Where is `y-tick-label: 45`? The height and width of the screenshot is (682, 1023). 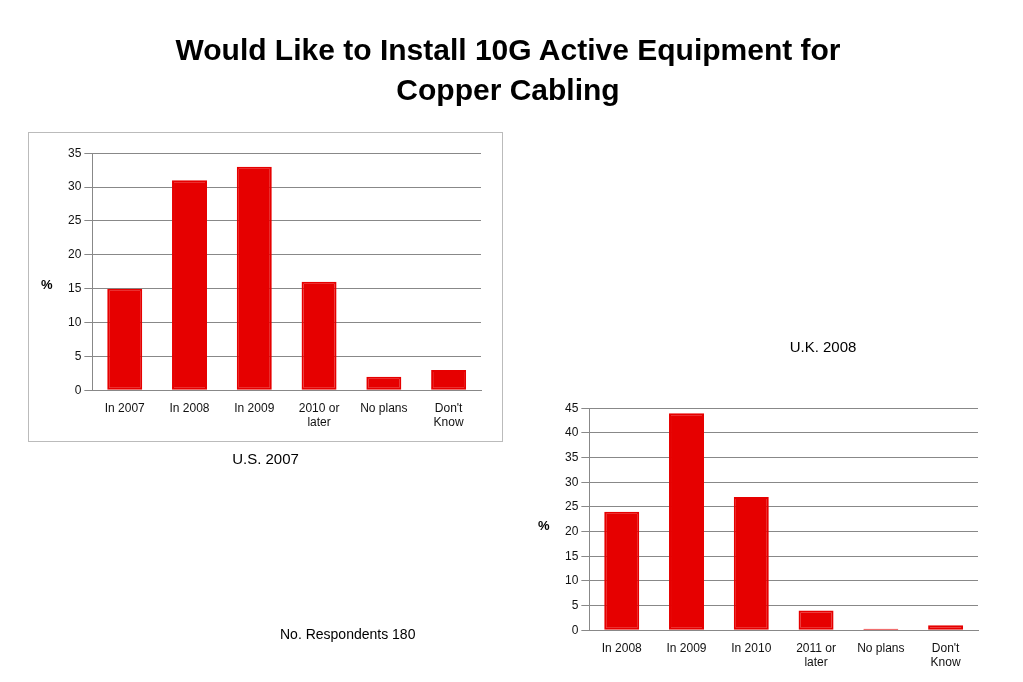
y-tick-label: 45 is located at coordinates (571, 407).